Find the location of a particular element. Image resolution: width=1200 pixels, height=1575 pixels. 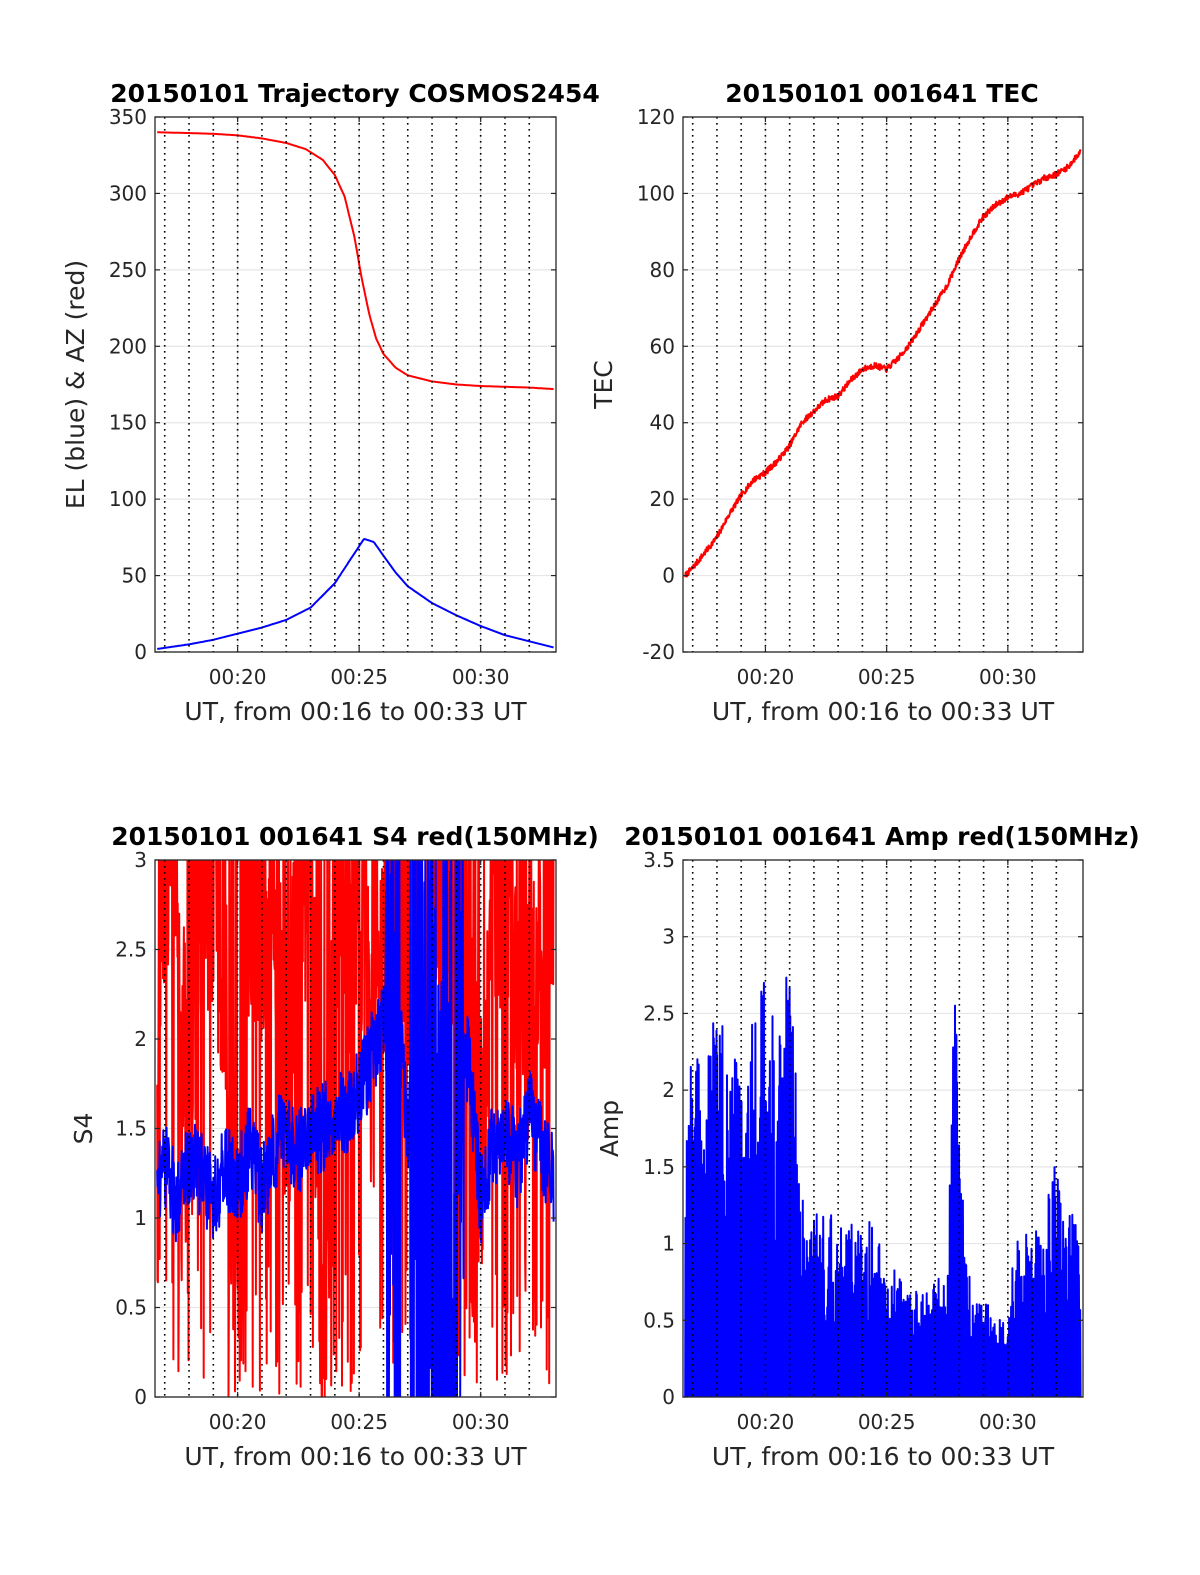

trajectory-ytick-label-4: 200 is located at coordinates (128, 346).